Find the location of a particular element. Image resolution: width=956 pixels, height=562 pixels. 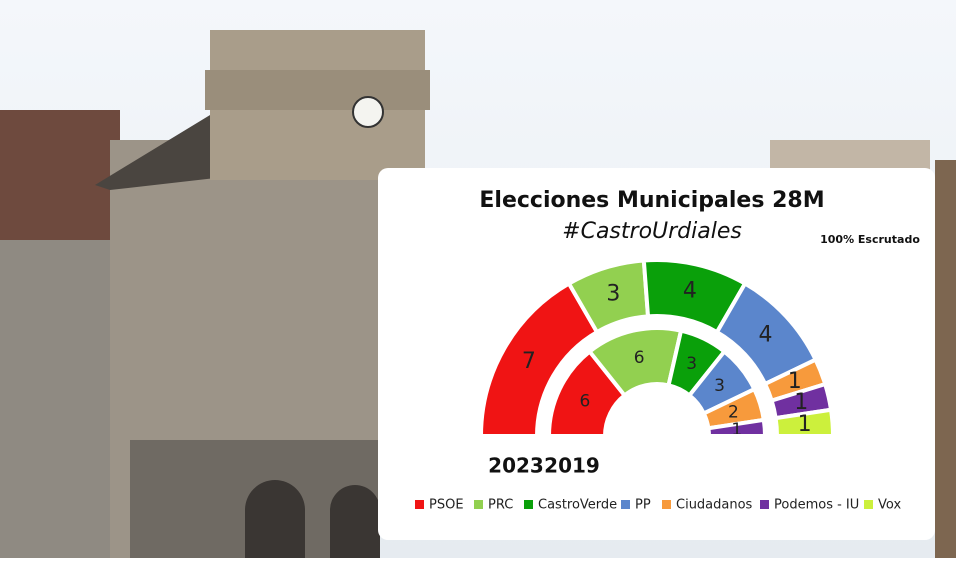

seat-segment is located at coordinates (804, 422).